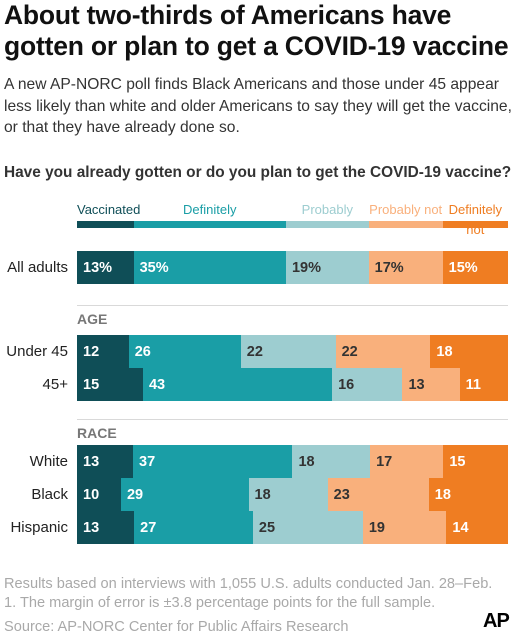  I want to click on bar-segment-definitely-not: 11, so click(483, 384).